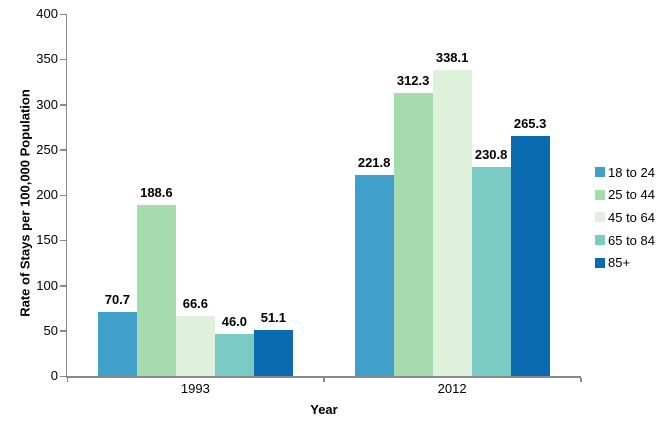 This screenshot has width=668, height=426. What do you see at coordinates (117, 344) in the screenshot?
I see `bar-1993-18to24` at bounding box center [117, 344].